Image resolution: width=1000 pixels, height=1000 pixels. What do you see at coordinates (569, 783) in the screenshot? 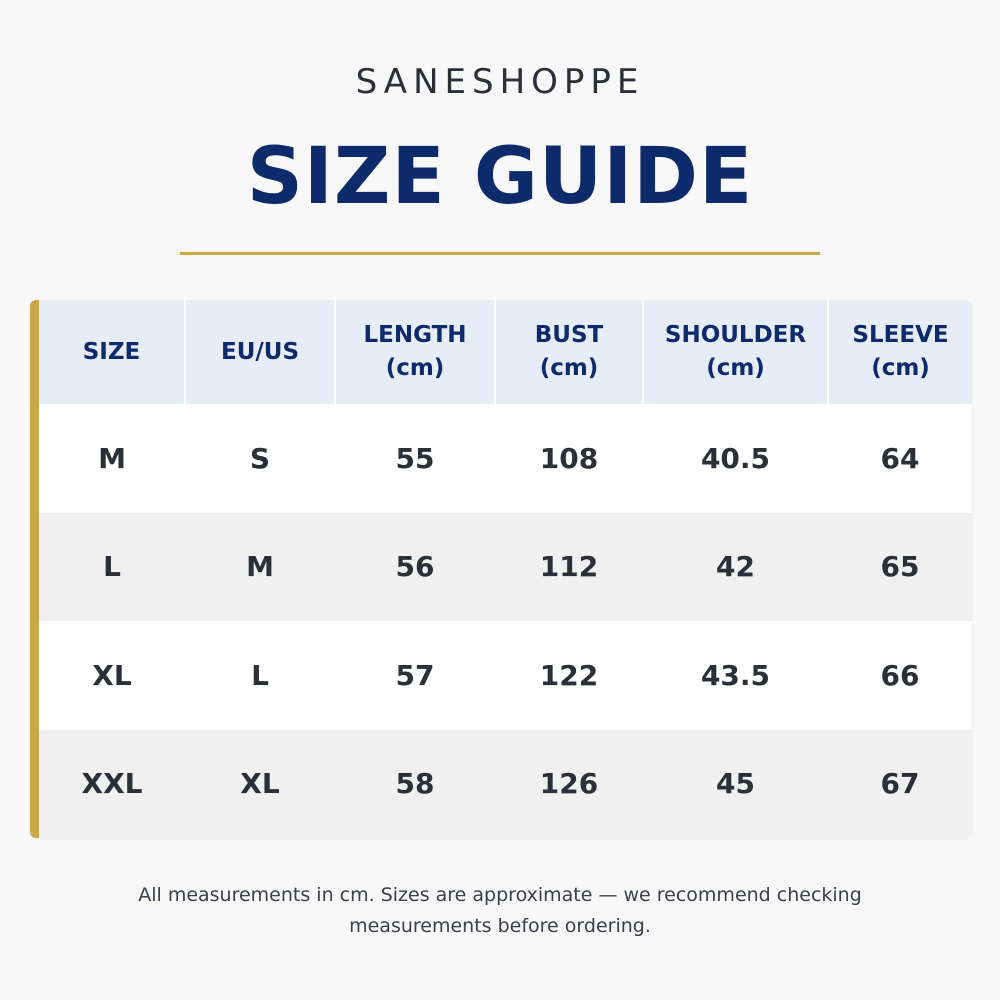
I see `cell-bust: 126` at bounding box center [569, 783].